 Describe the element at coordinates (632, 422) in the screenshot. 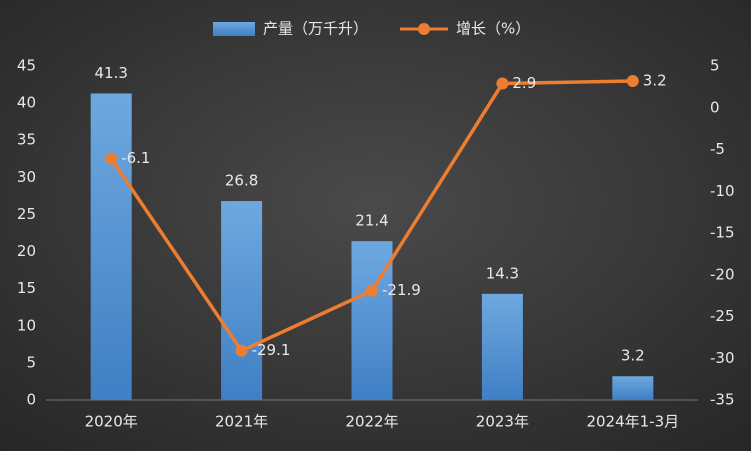

I see `x-tick-label: 2024年1-3月` at that location.